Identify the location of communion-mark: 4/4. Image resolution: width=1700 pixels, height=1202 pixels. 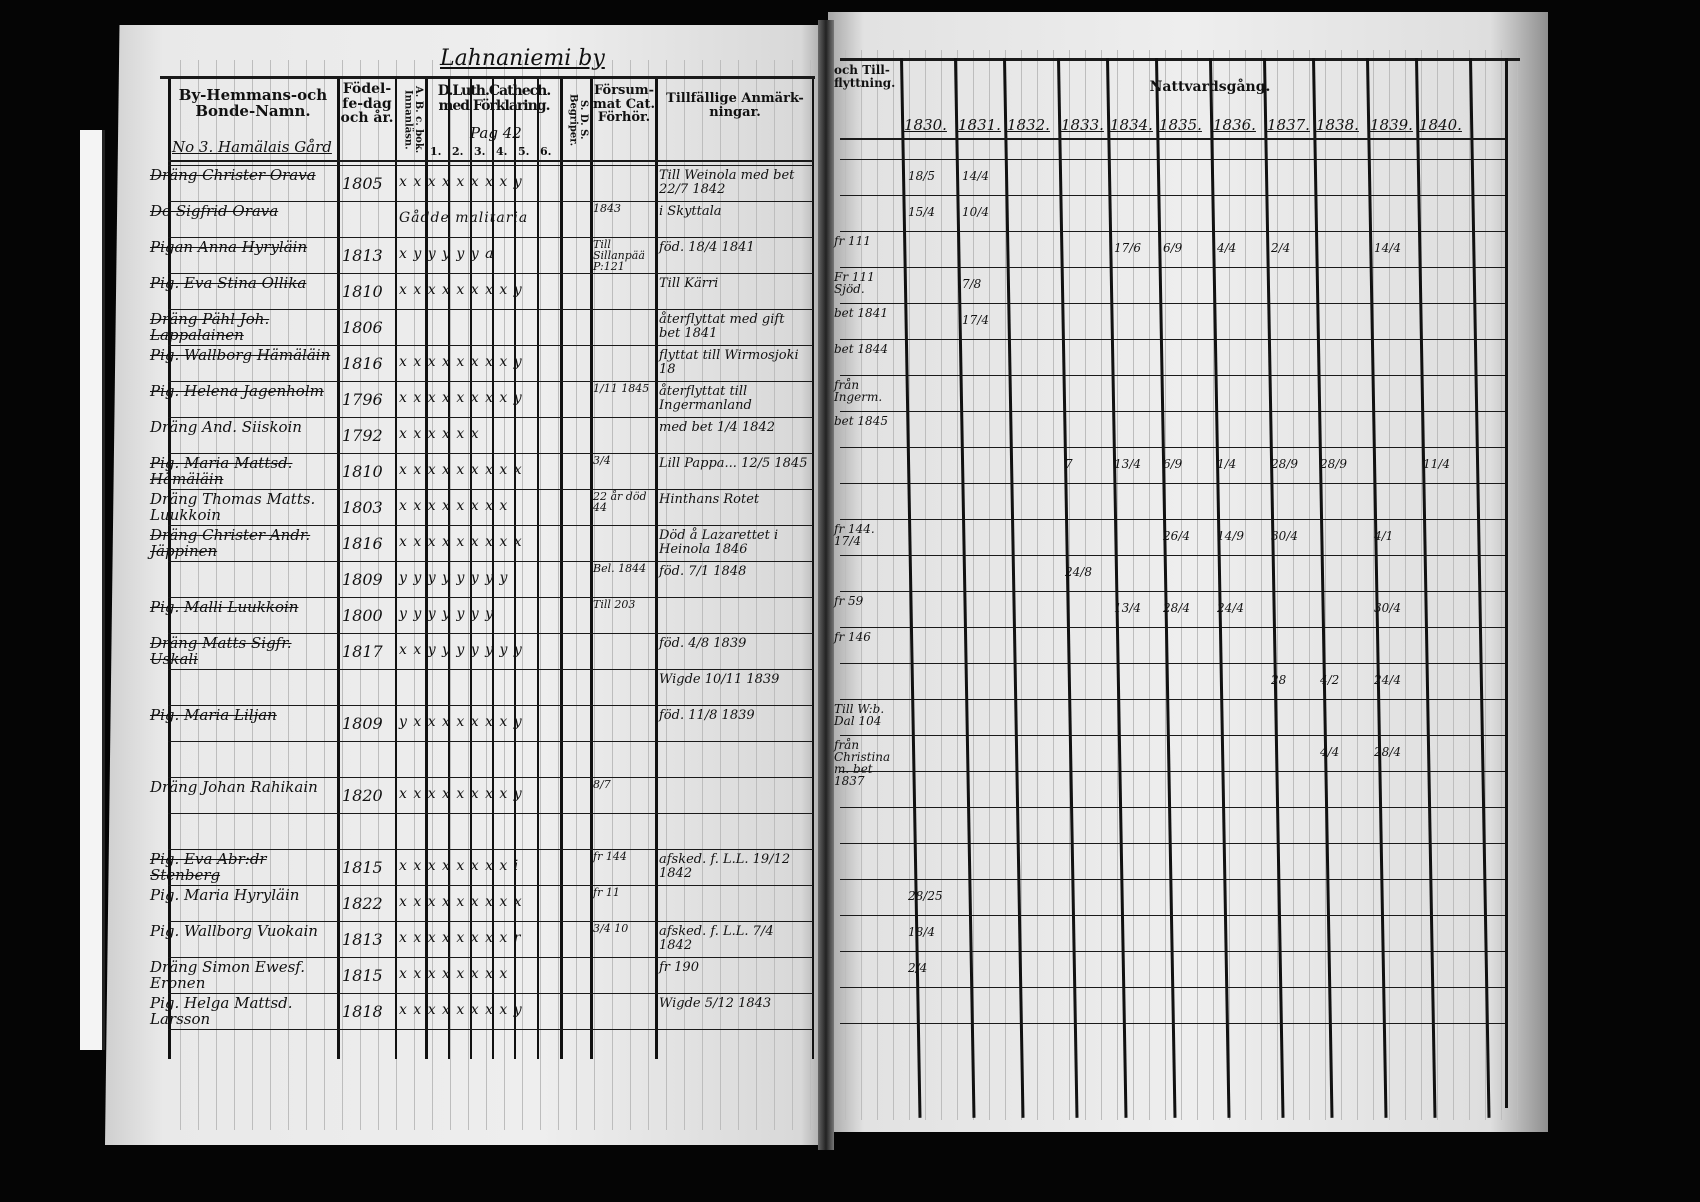
(1227, 248).